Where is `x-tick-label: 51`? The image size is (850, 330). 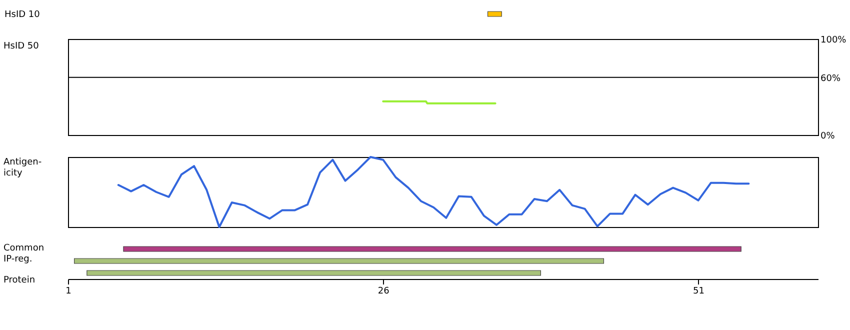 x-tick-label: 51 is located at coordinates (698, 291).